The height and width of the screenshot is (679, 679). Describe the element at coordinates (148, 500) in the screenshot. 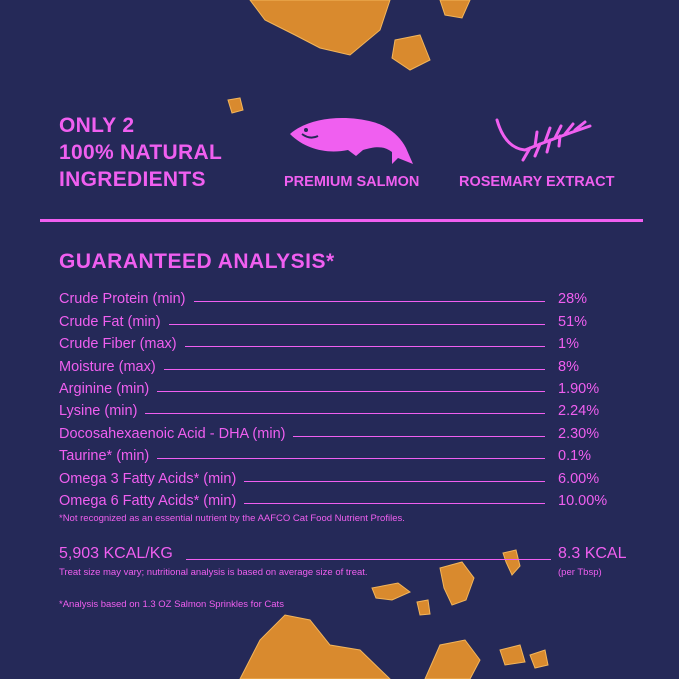

I see `nutrient-label: Omega 6 Fatty Acids* (min)` at that location.